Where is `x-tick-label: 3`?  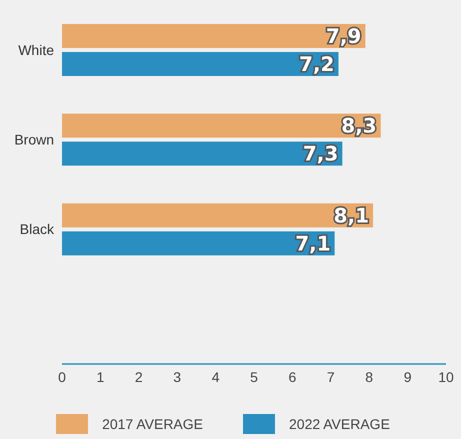
x-tick-label: 3 is located at coordinates (177, 376).